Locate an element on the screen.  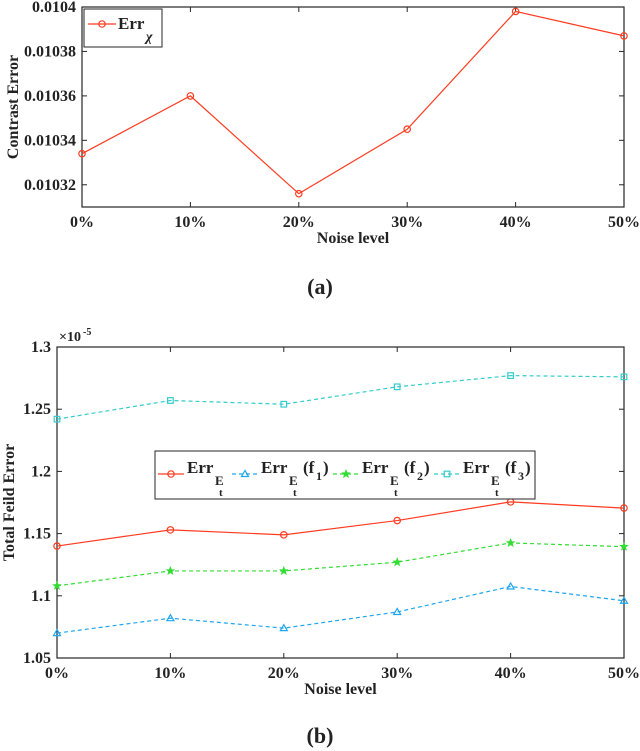
legend-suffix-sub: 1 is located at coordinates (319, 476).